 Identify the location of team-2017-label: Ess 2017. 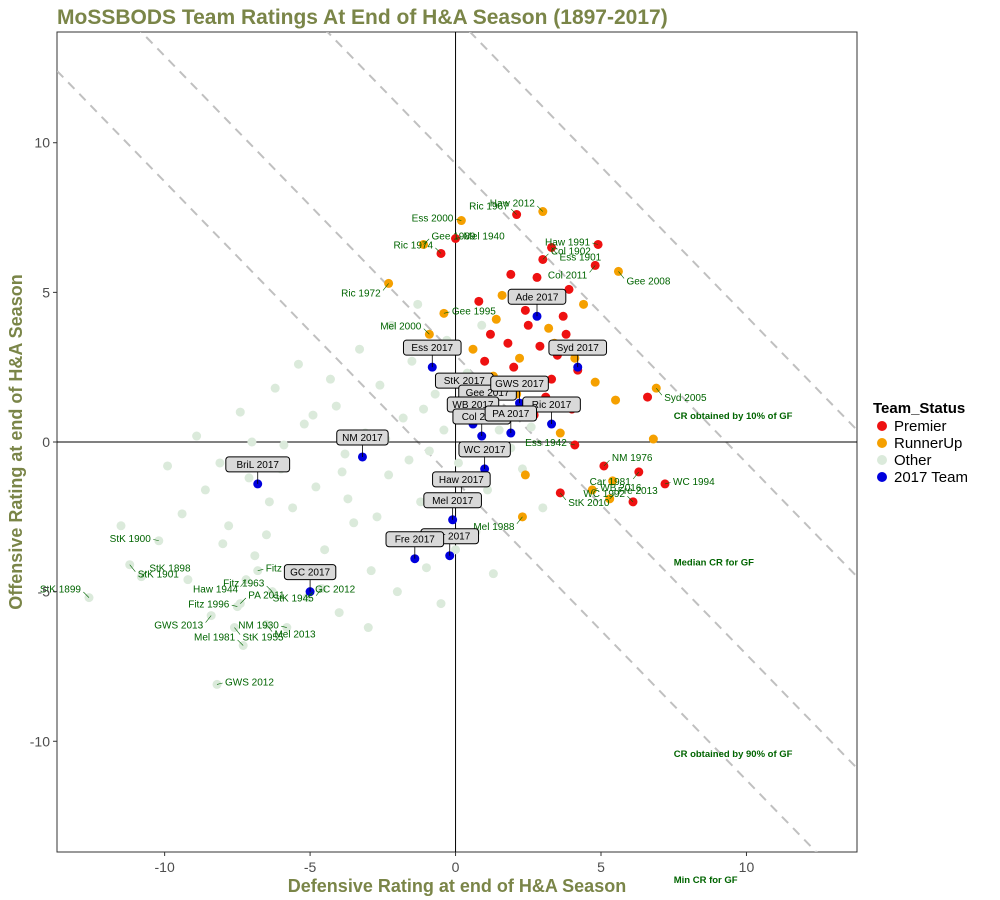
(432, 353).